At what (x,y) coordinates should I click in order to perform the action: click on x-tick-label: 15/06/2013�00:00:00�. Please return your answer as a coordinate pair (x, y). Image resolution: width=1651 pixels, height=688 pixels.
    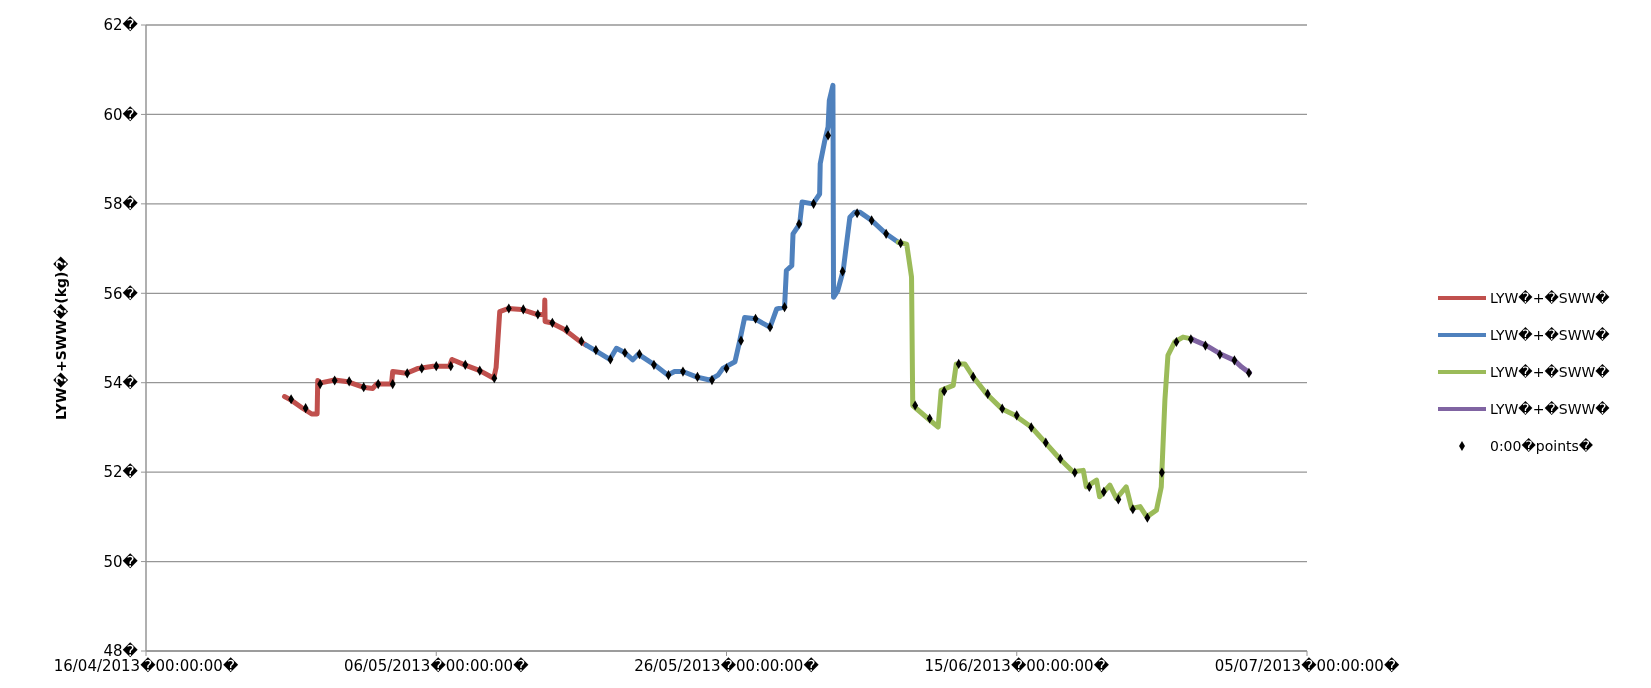
    Looking at the image, I should click on (1017, 666).